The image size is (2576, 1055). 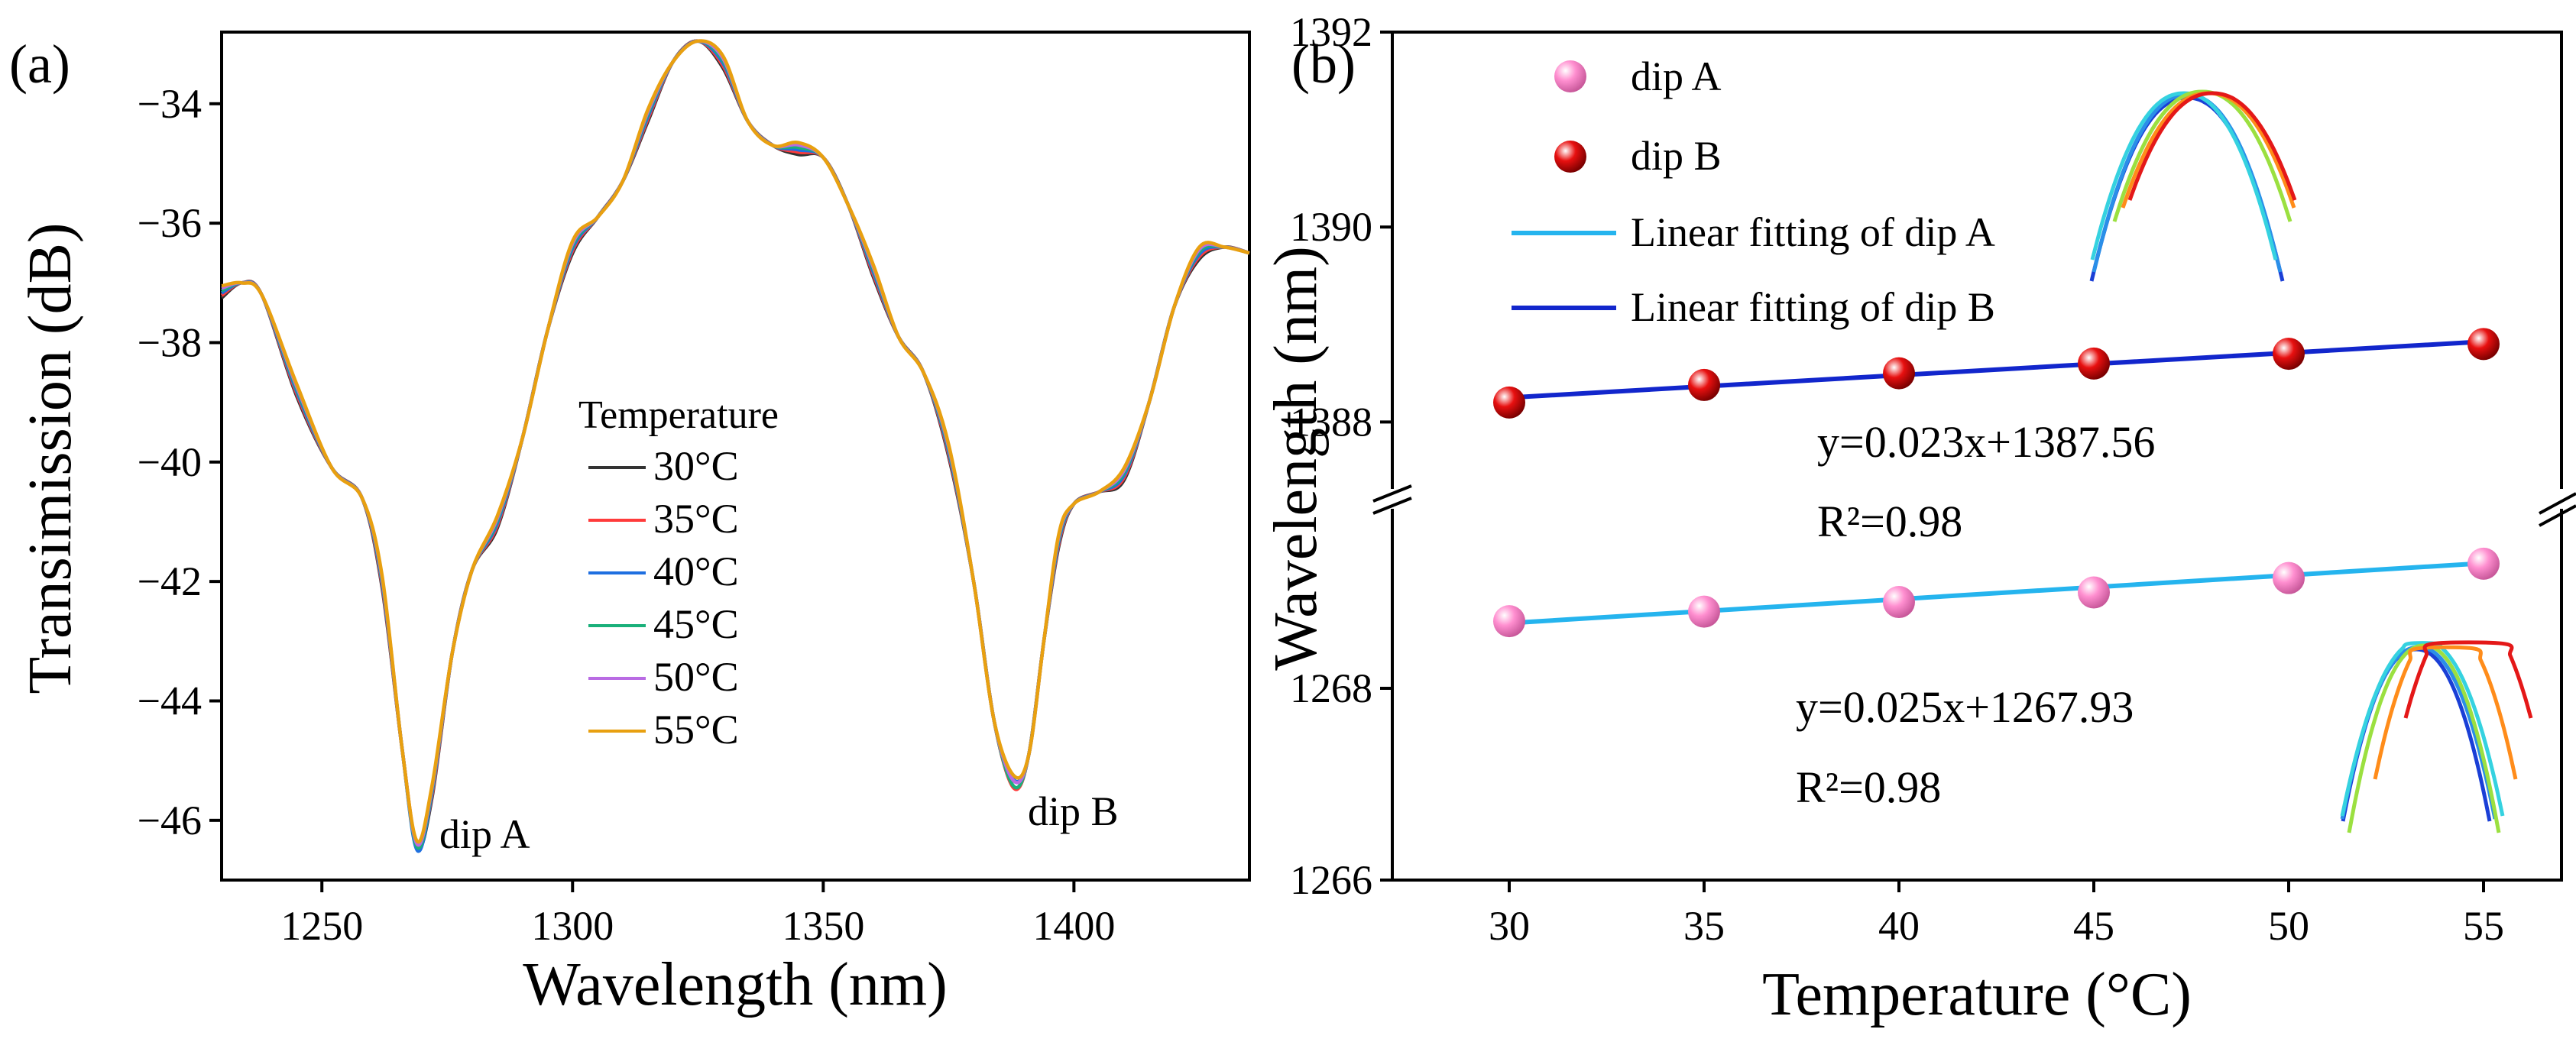 What do you see at coordinates (1813, 232) in the screenshot?
I see `legend-label-fit-a: Linear fitting of dip A` at bounding box center [1813, 232].